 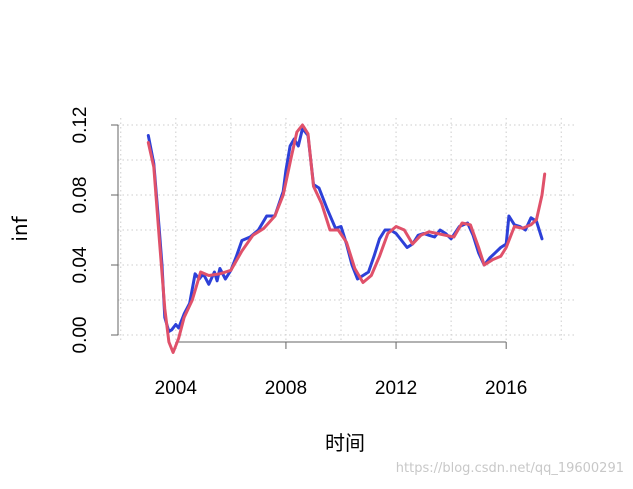 I want to click on y-tick-label: 0.12, so click(x=80, y=125).